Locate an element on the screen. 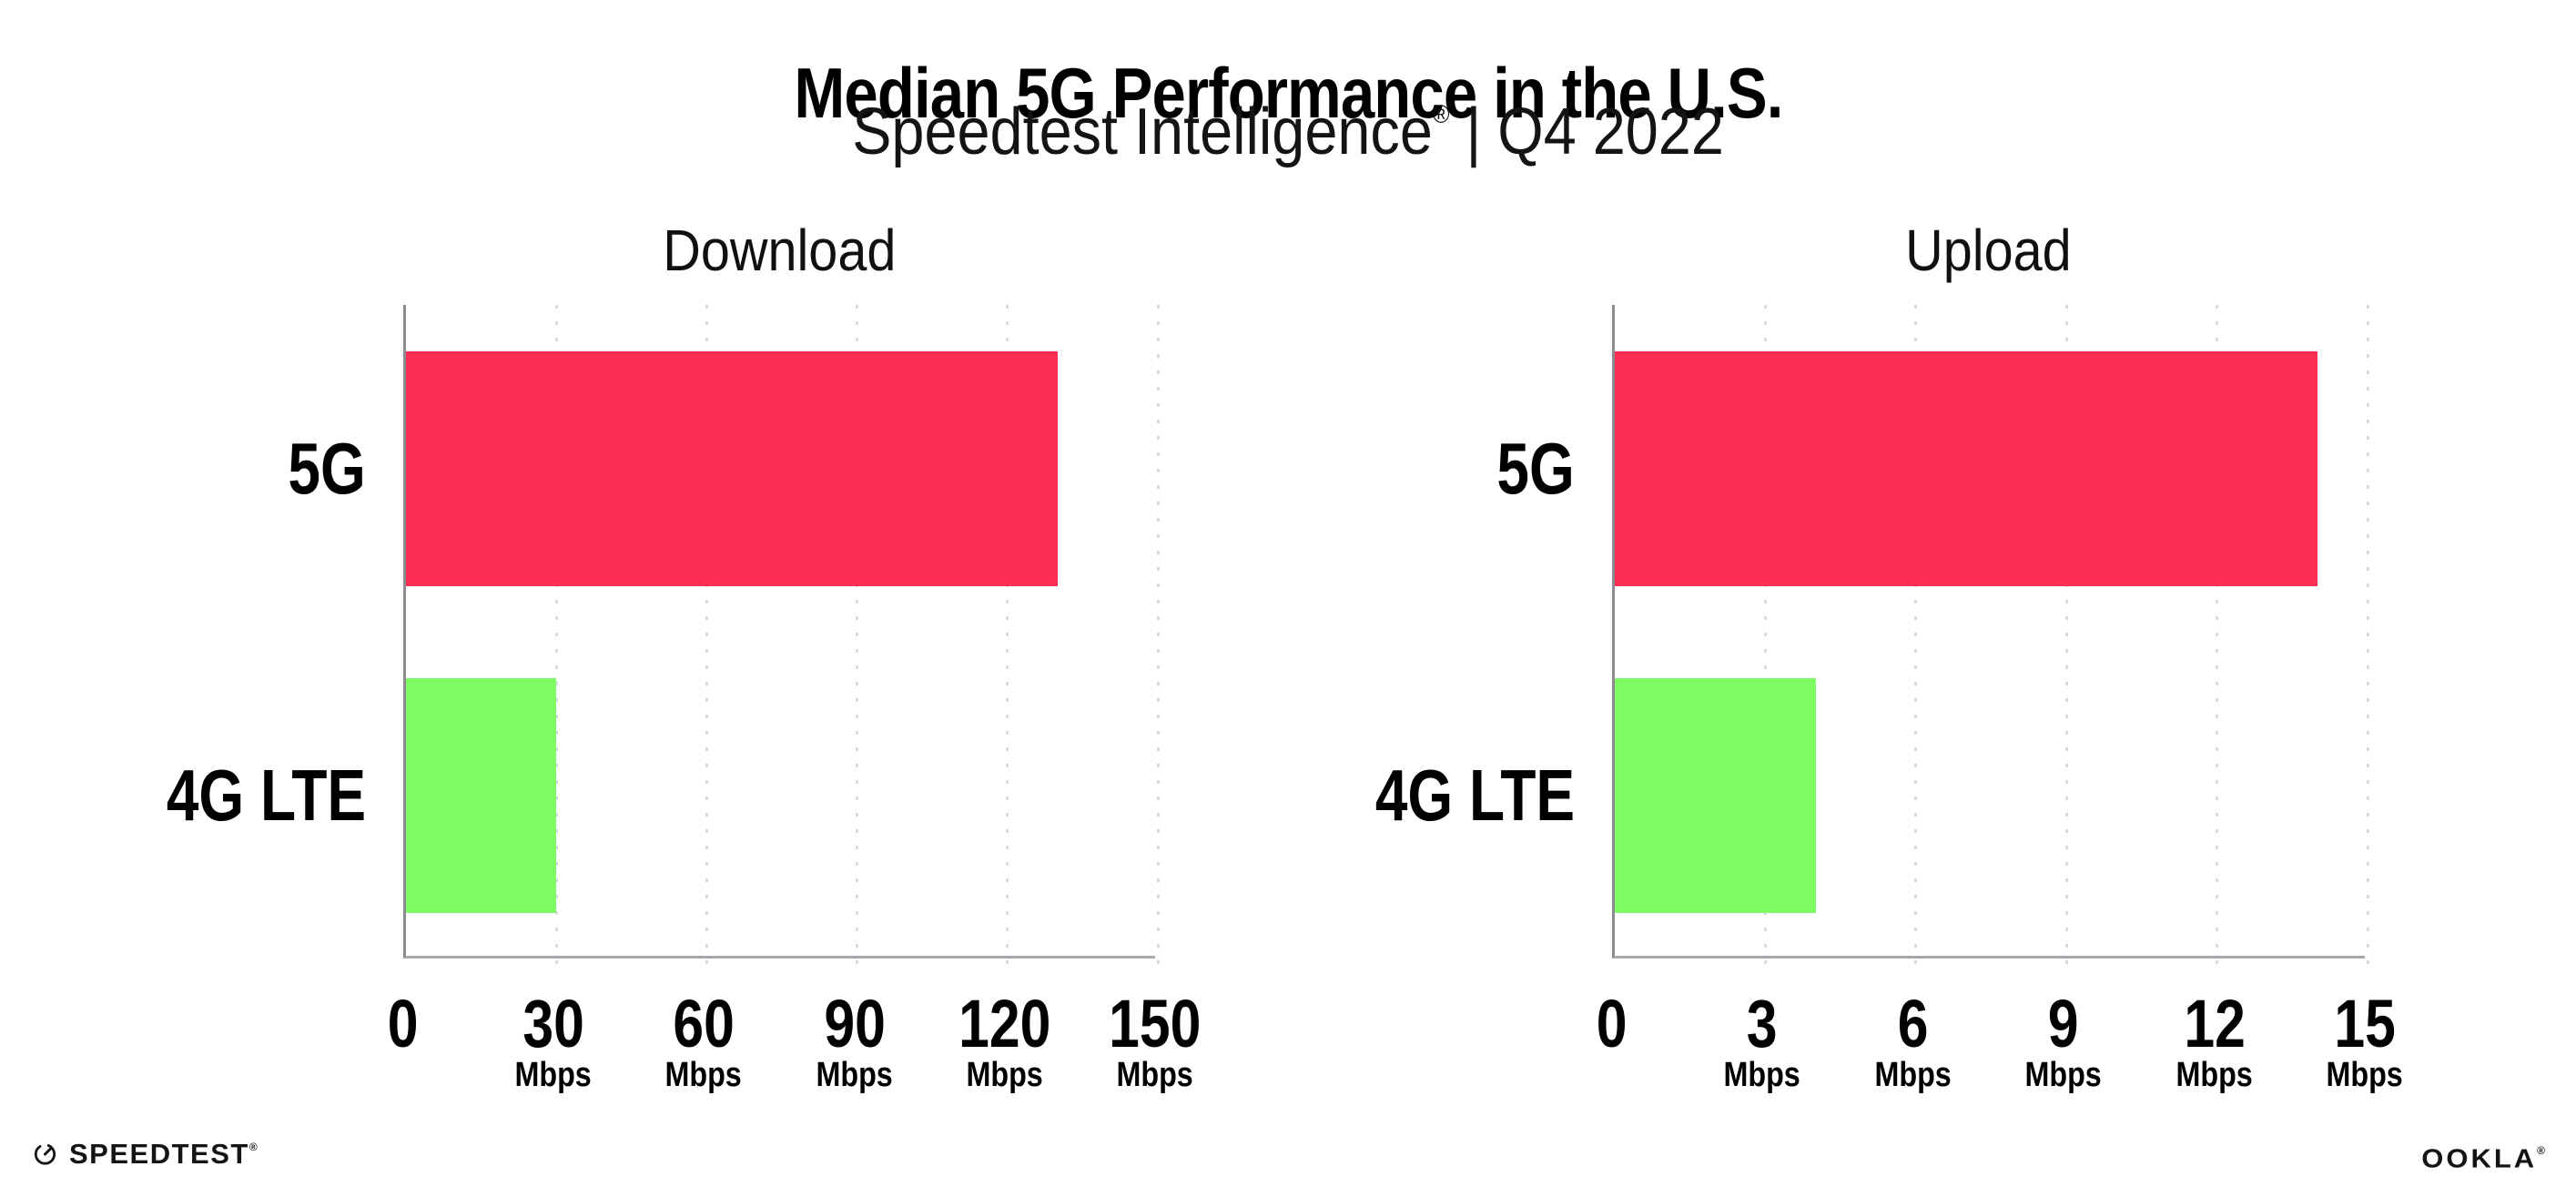 This screenshot has width=2576, height=1197. x-tick-unit-upload-3: Mbps is located at coordinates (1762, 1075).